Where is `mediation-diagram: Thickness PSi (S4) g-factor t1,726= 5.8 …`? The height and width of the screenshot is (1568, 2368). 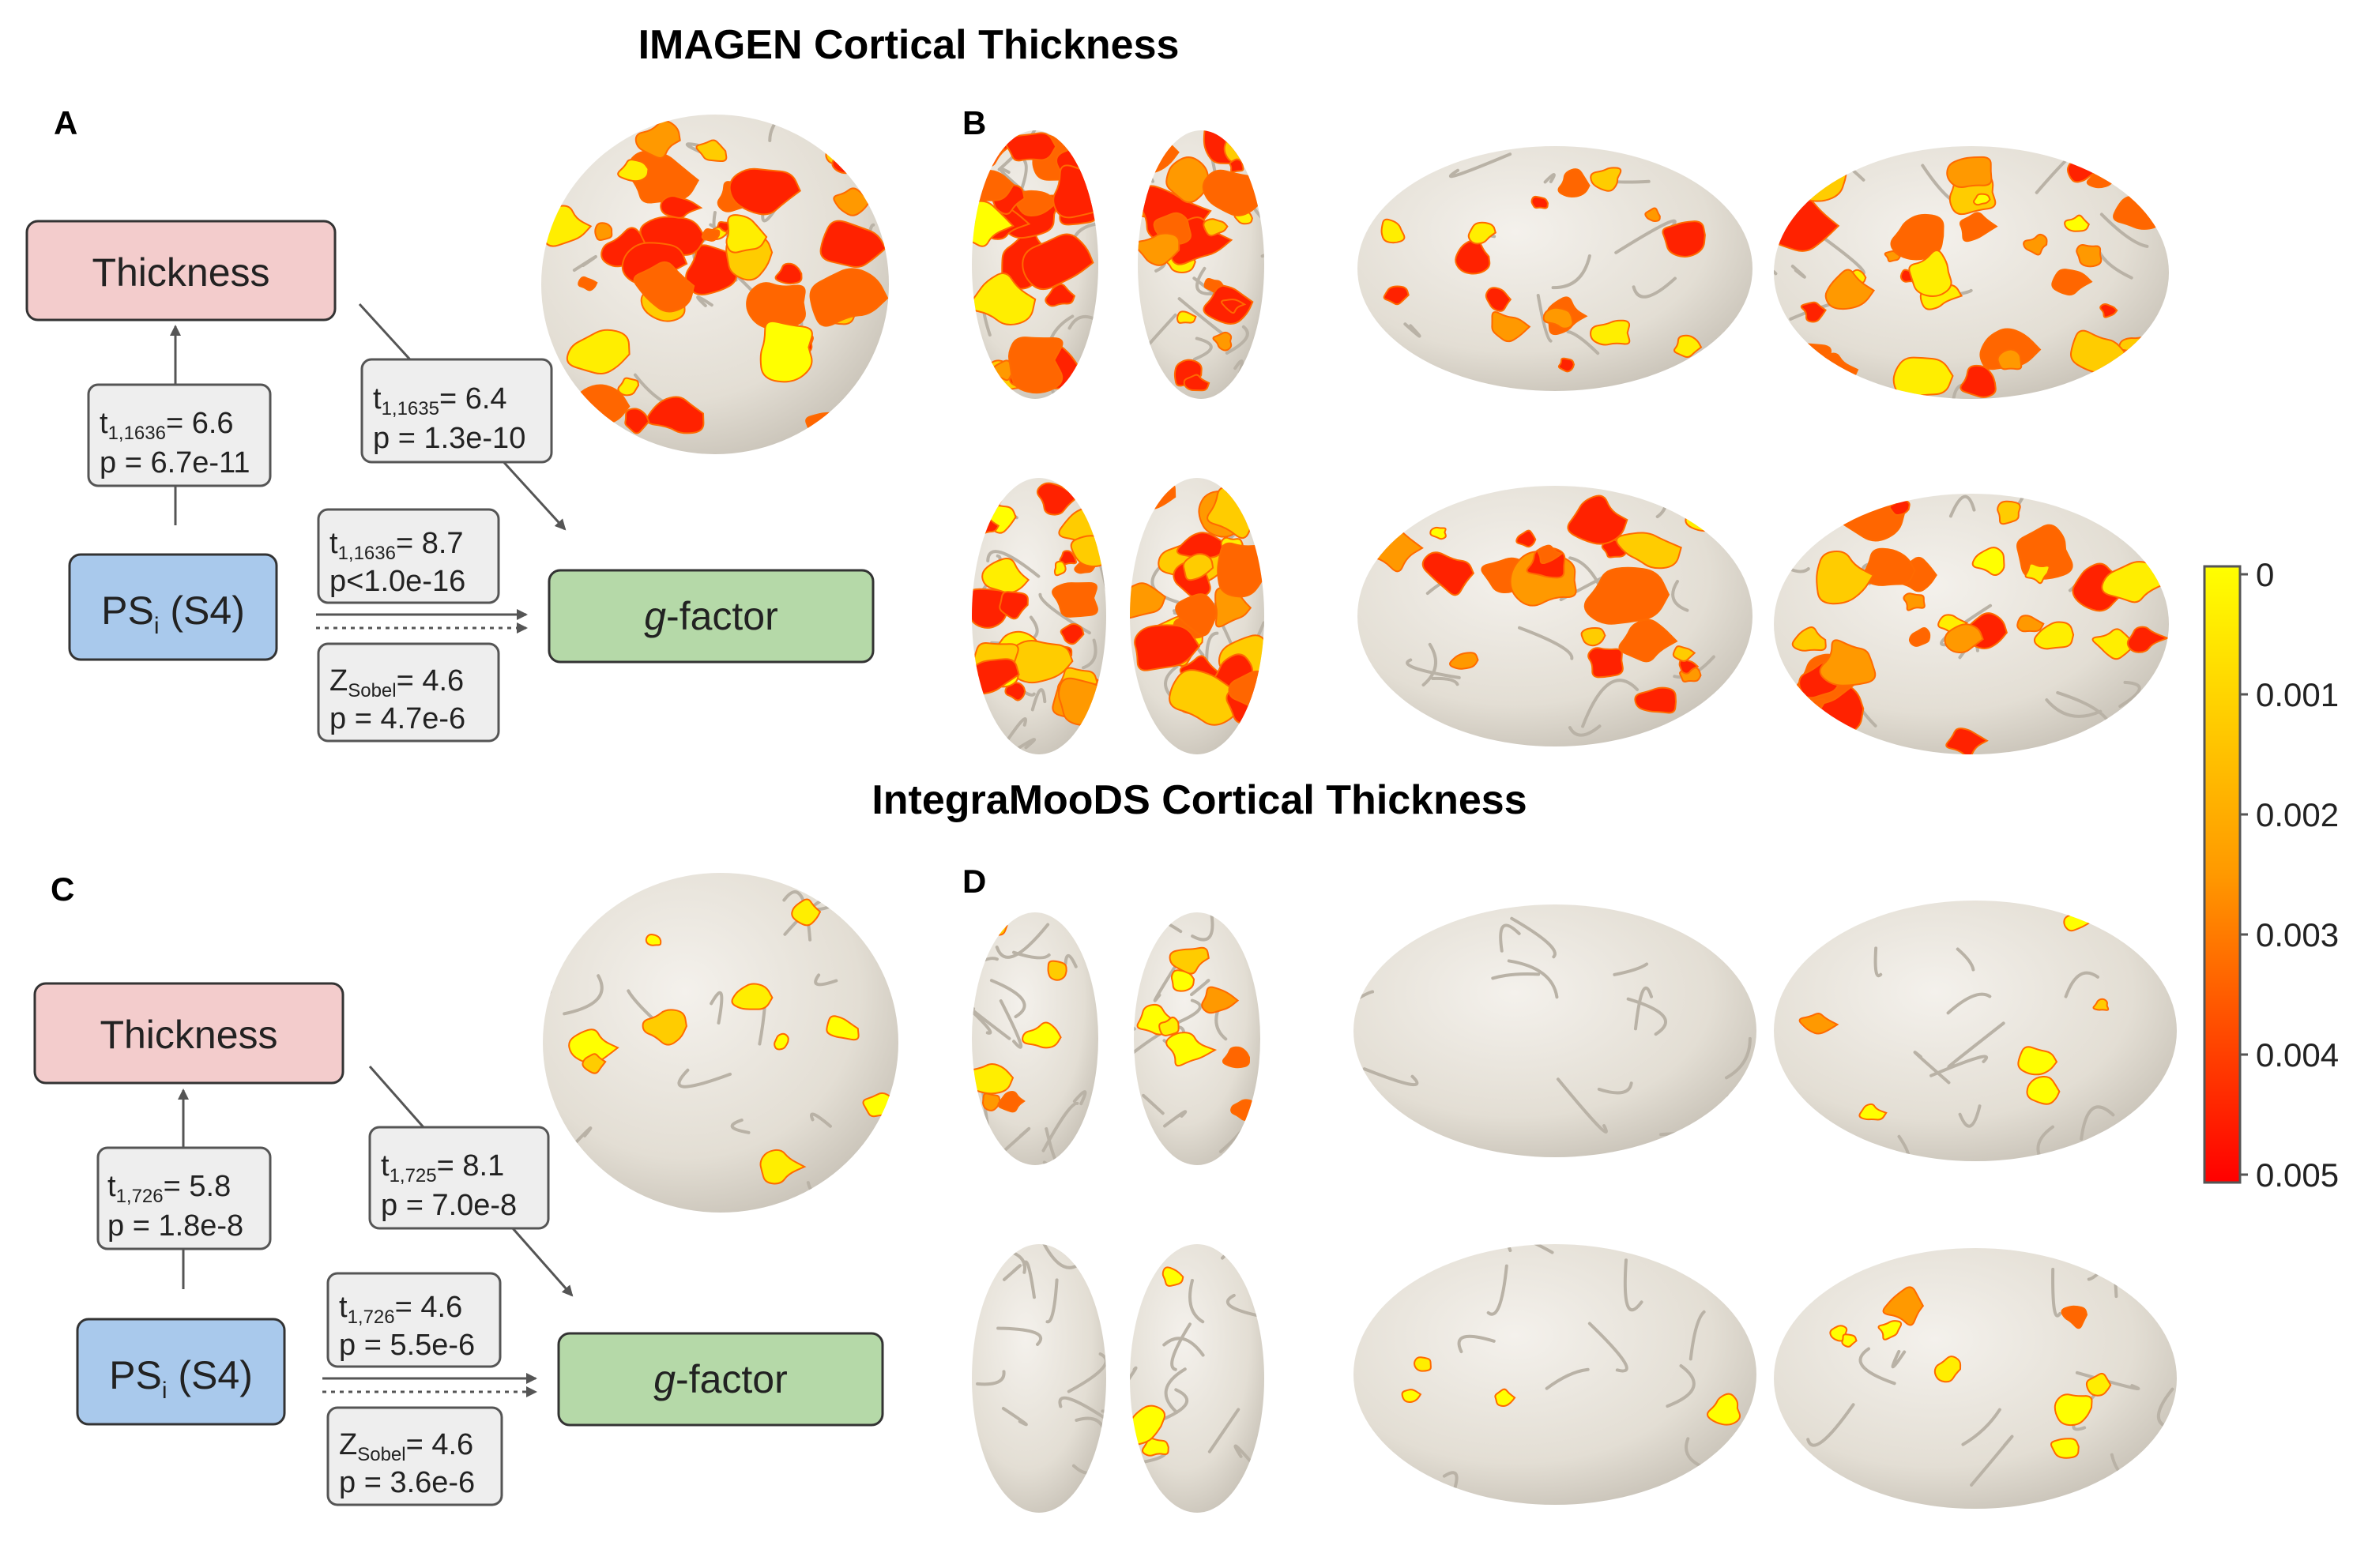
mediation-diagram: Thickness PSi (S4) g-factor t1,726= 5.8 … is located at coordinates (458, 1244).